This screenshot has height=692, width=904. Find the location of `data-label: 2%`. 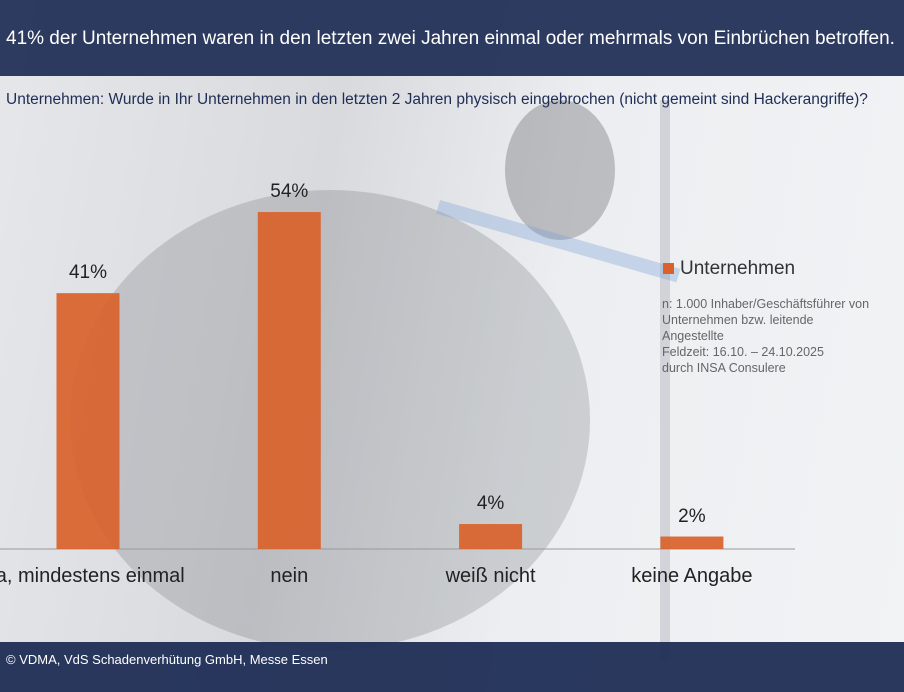

data-label: 2% is located at coordinates (692, 516).